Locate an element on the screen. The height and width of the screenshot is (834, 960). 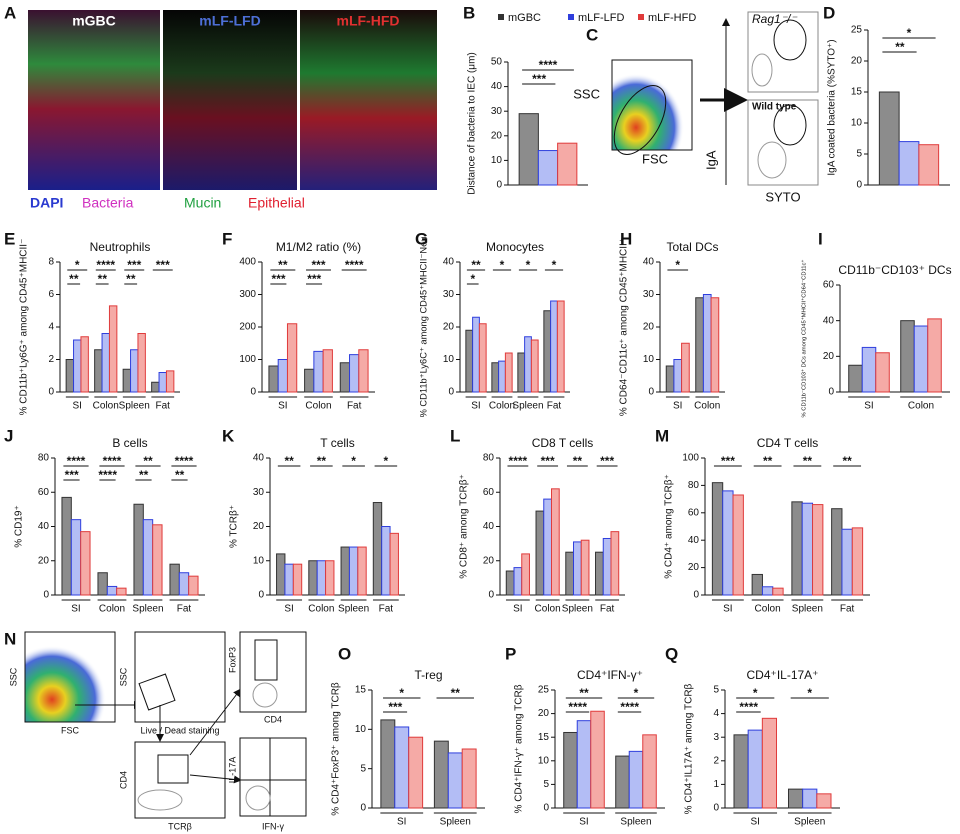
axis-label: IgA is located at coordinates (710, 160).